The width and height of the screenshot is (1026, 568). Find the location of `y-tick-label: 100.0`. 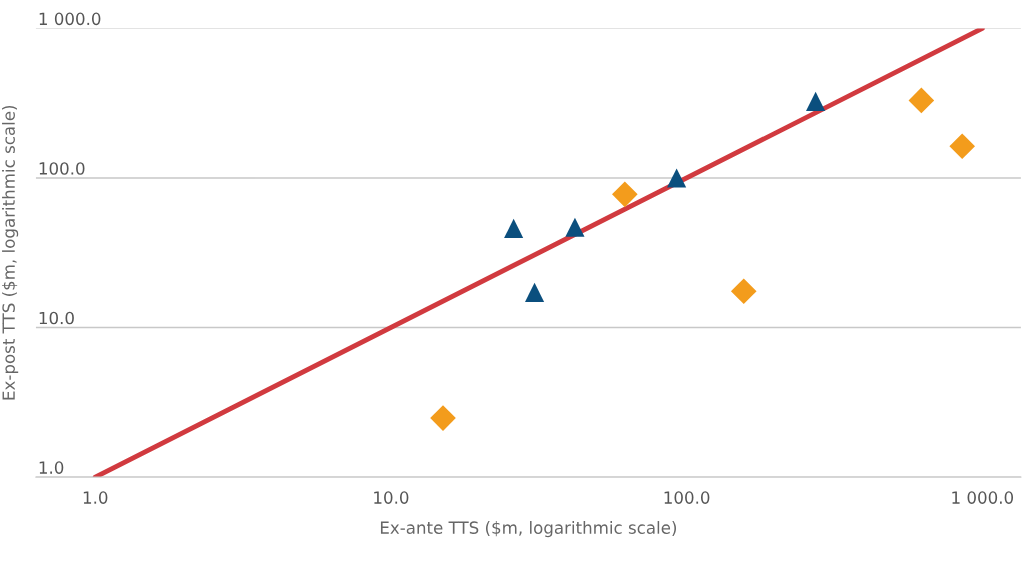

y-tick-label: 100.0 is located at coordinates (62, 168).